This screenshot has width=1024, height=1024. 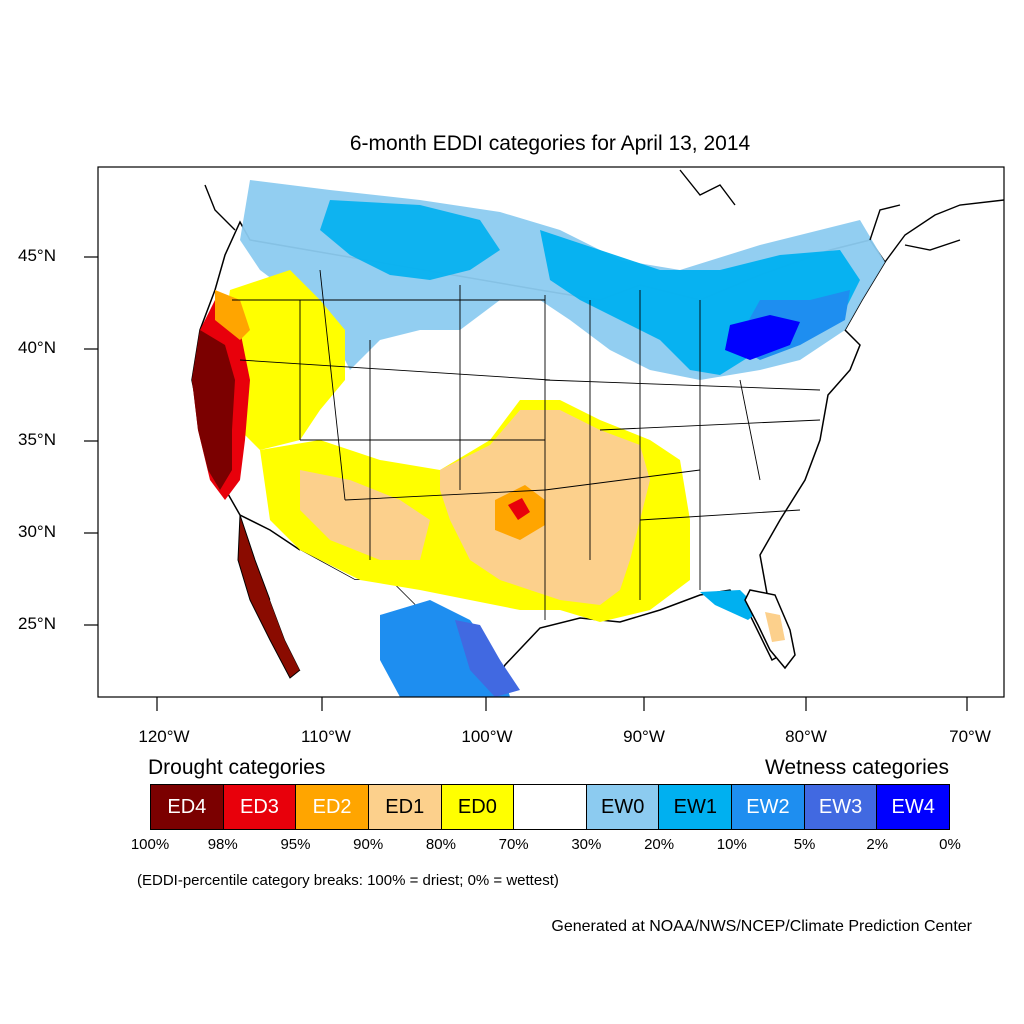 What do you see at coordinates (37, 439) in the screenshot?
I see `lat-label: 35°N` at bounding box center [37, 439].